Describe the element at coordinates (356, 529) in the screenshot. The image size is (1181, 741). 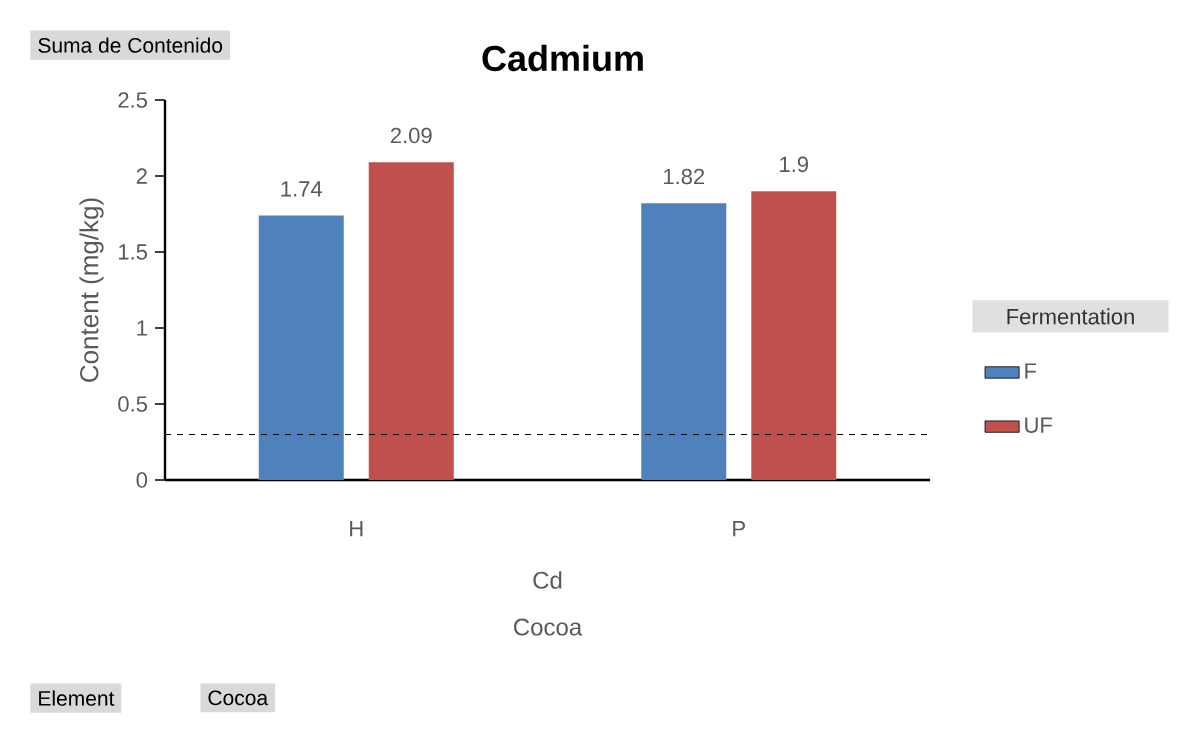
I see `x-tick-label: H` at that location.